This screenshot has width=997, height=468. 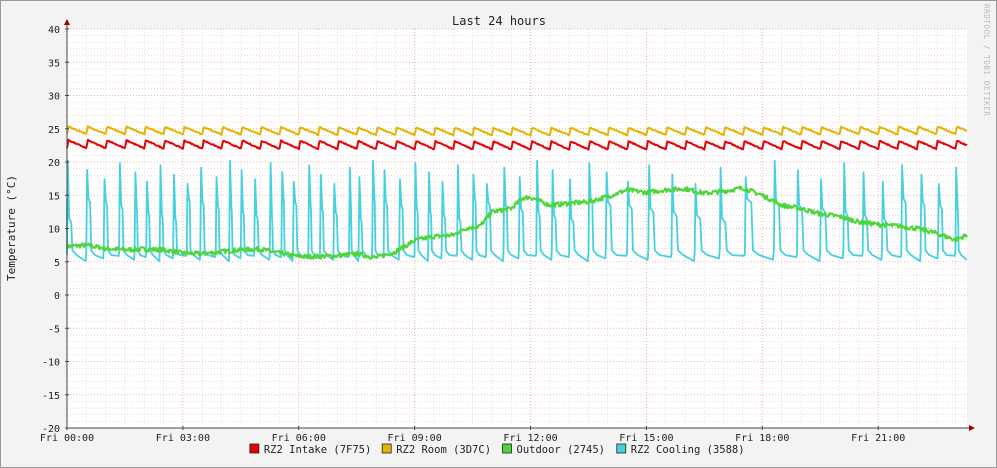 I want to click on x-tick-label: Fri 09:00, so click(x=415, y=438).